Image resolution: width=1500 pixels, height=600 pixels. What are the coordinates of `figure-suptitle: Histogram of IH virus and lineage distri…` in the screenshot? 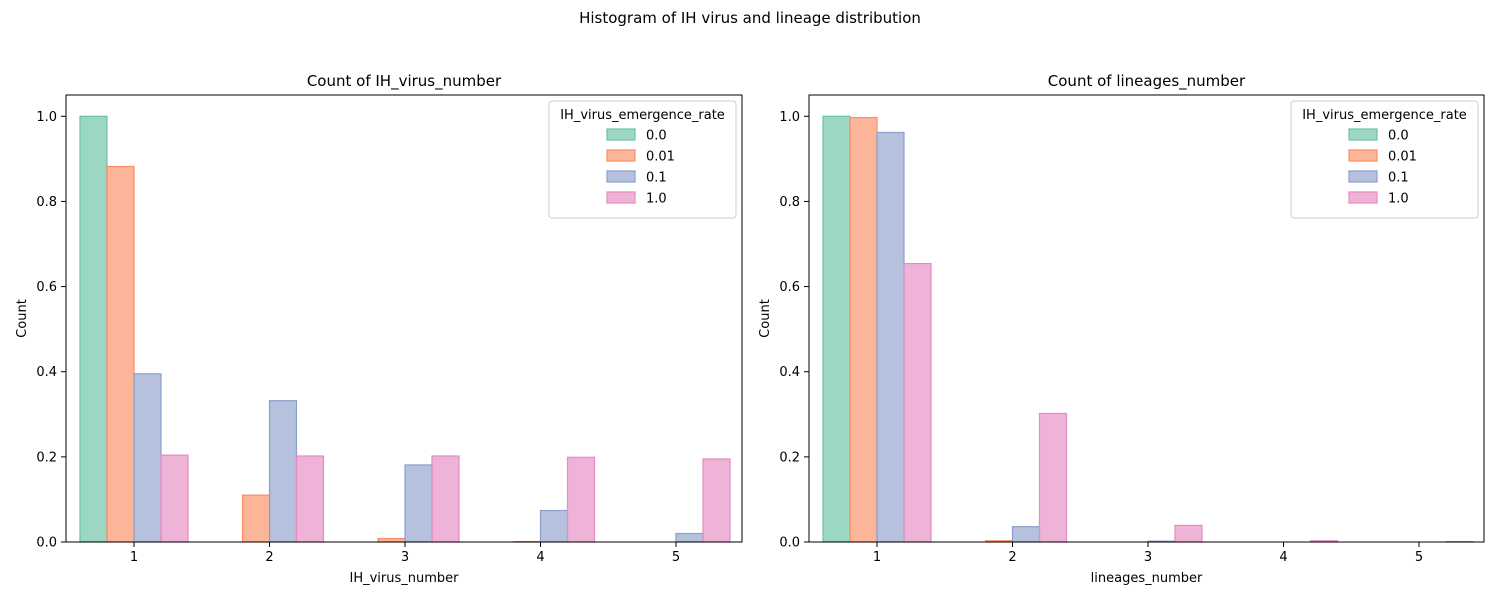 It's located at (750, 18).